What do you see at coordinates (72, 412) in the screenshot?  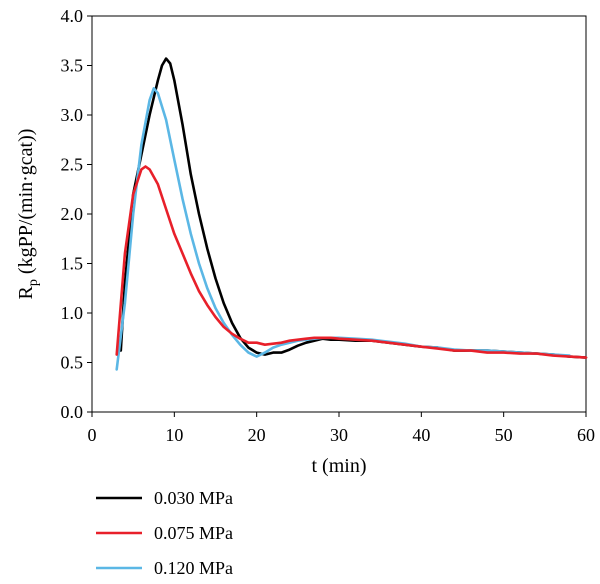 I see `y-tick-label: 0.0` at bounding box center [72, 412].